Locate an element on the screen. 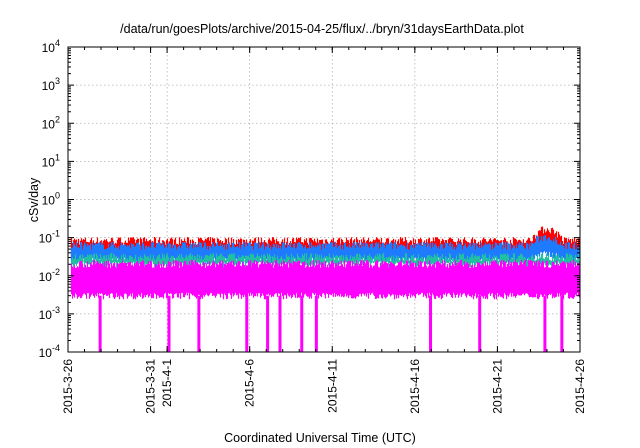  y-tick-label: 10⁴ is located at coordinates (51, 46).